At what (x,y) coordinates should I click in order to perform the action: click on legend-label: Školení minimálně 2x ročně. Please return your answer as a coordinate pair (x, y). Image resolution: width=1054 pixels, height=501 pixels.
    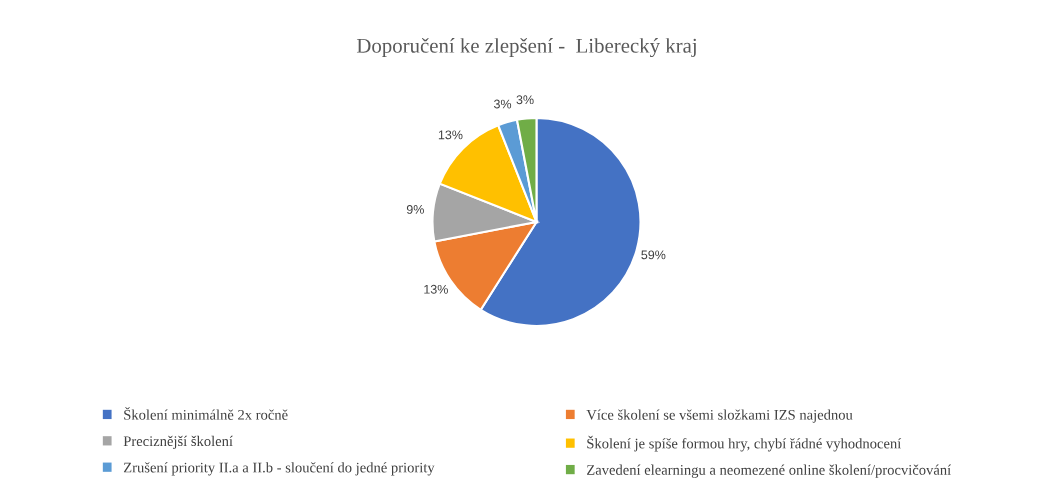
    Looking at the image, I should click on (206, 413).